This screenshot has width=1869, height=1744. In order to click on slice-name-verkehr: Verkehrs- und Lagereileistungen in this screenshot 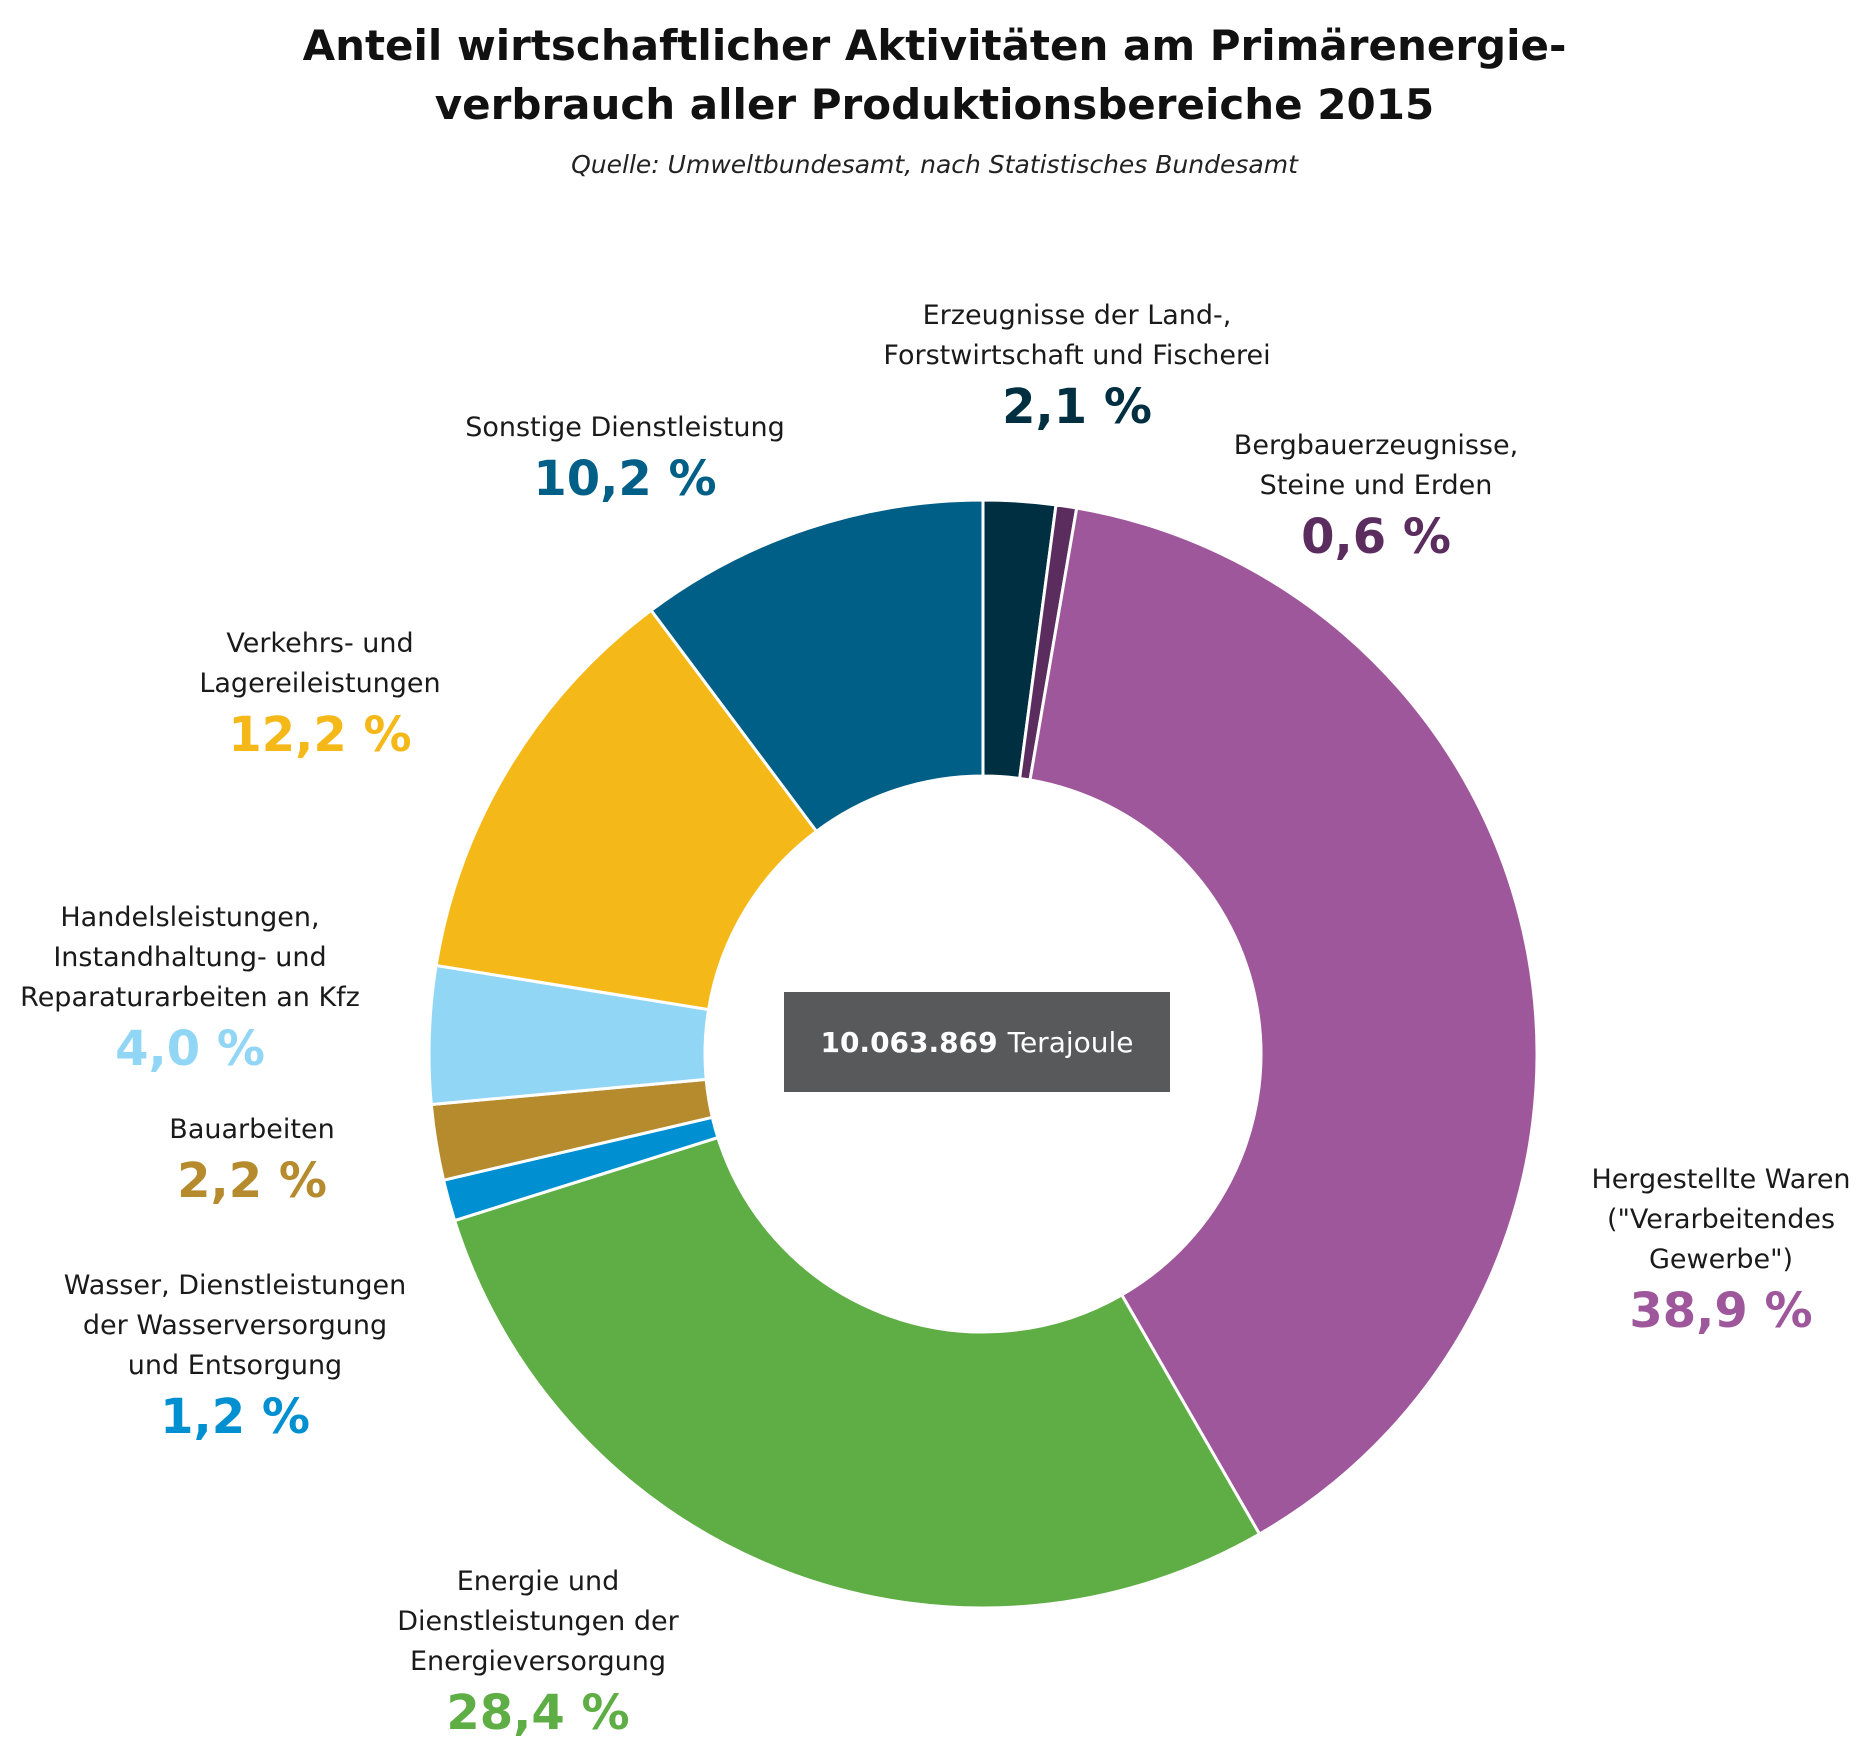, I will do `click(320, 663)`.